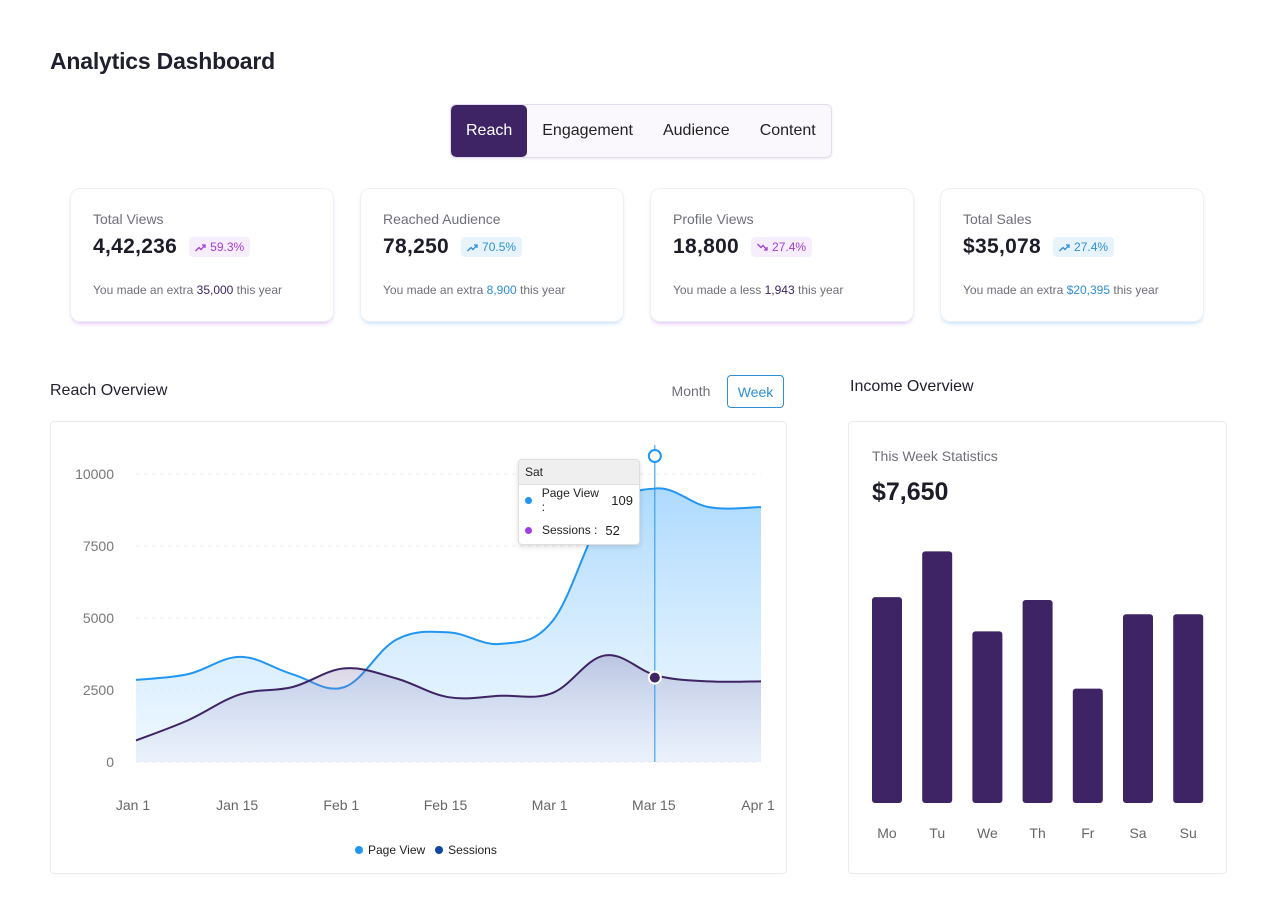 This screenshot has height=924, width=1277. I want to click on page-view-marker, so click(654, 456).